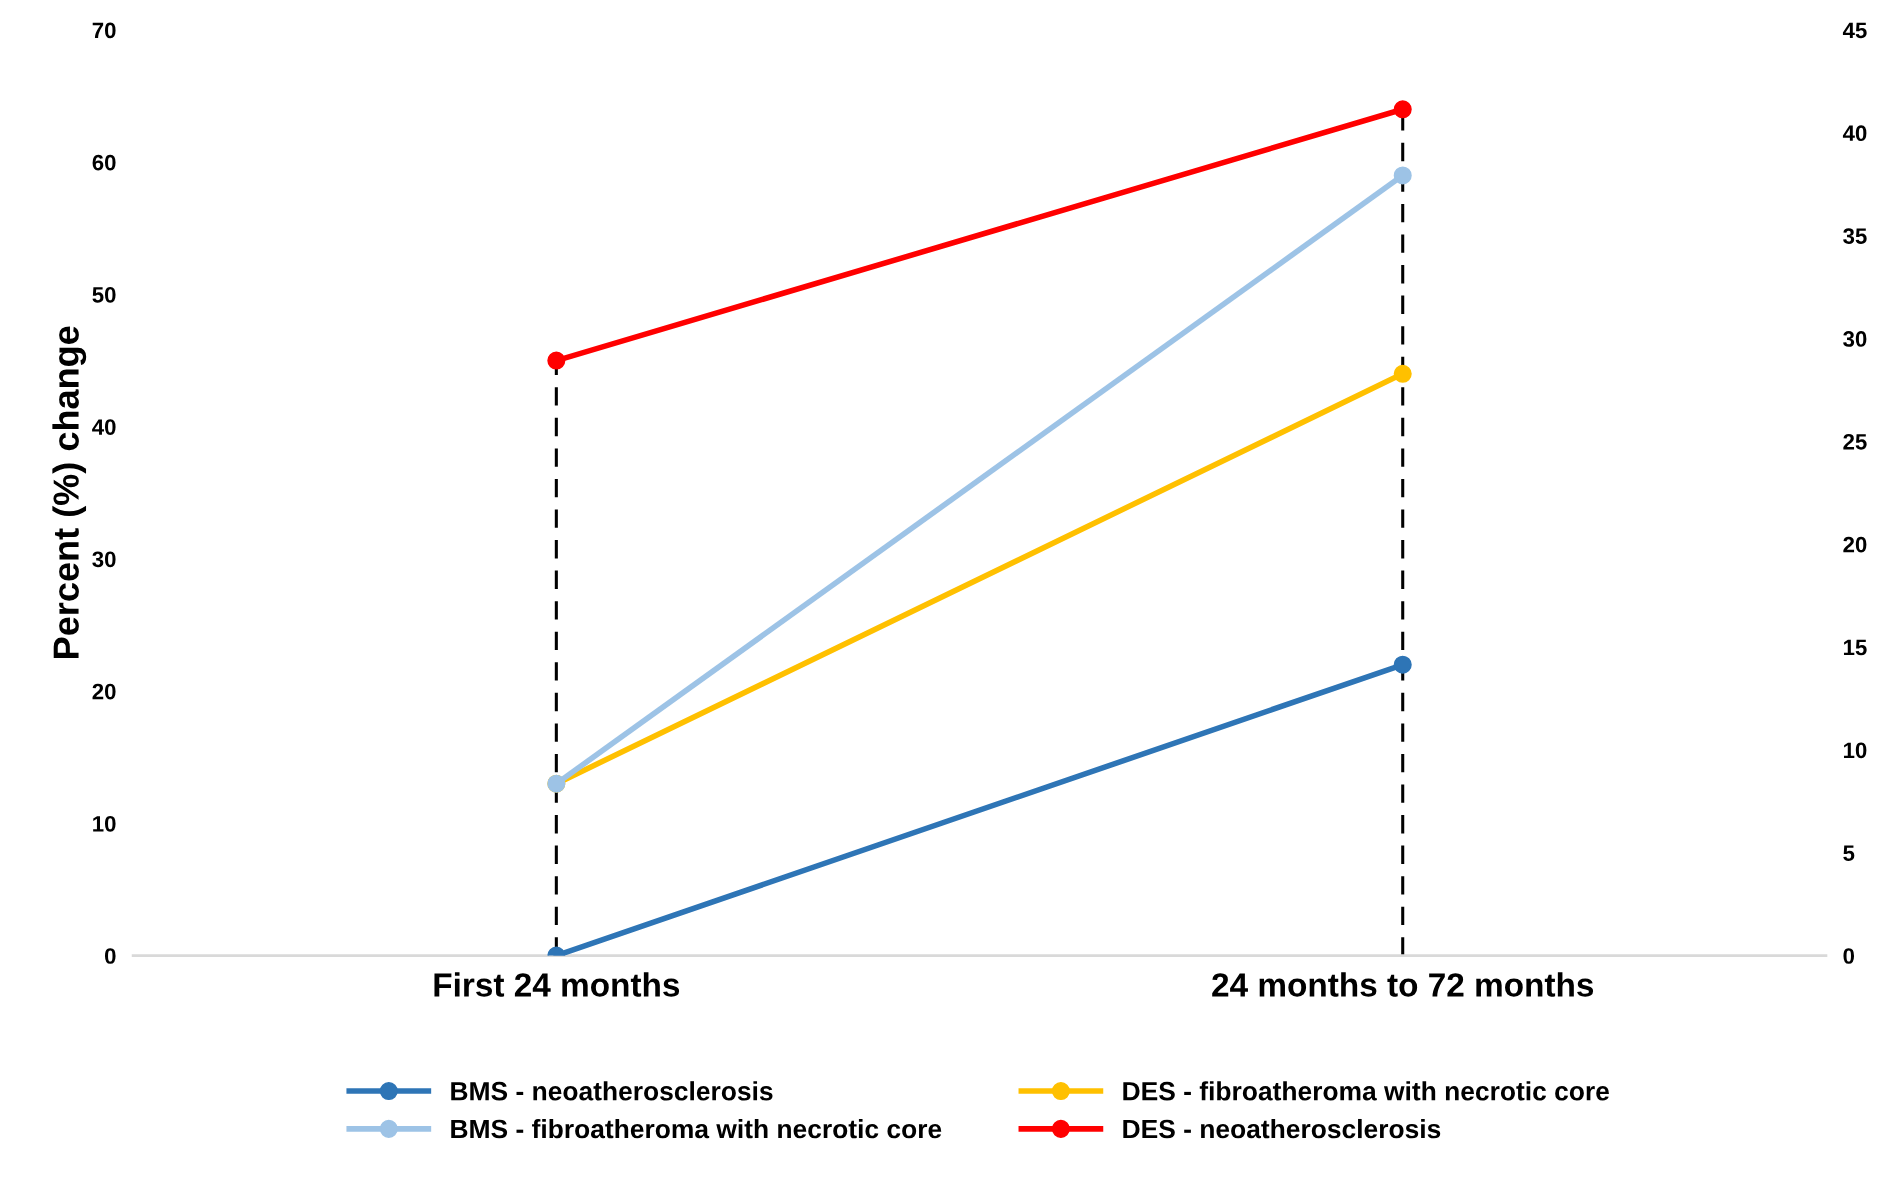  I want to click on y2-tick-label: 0, so click(1849, 956).